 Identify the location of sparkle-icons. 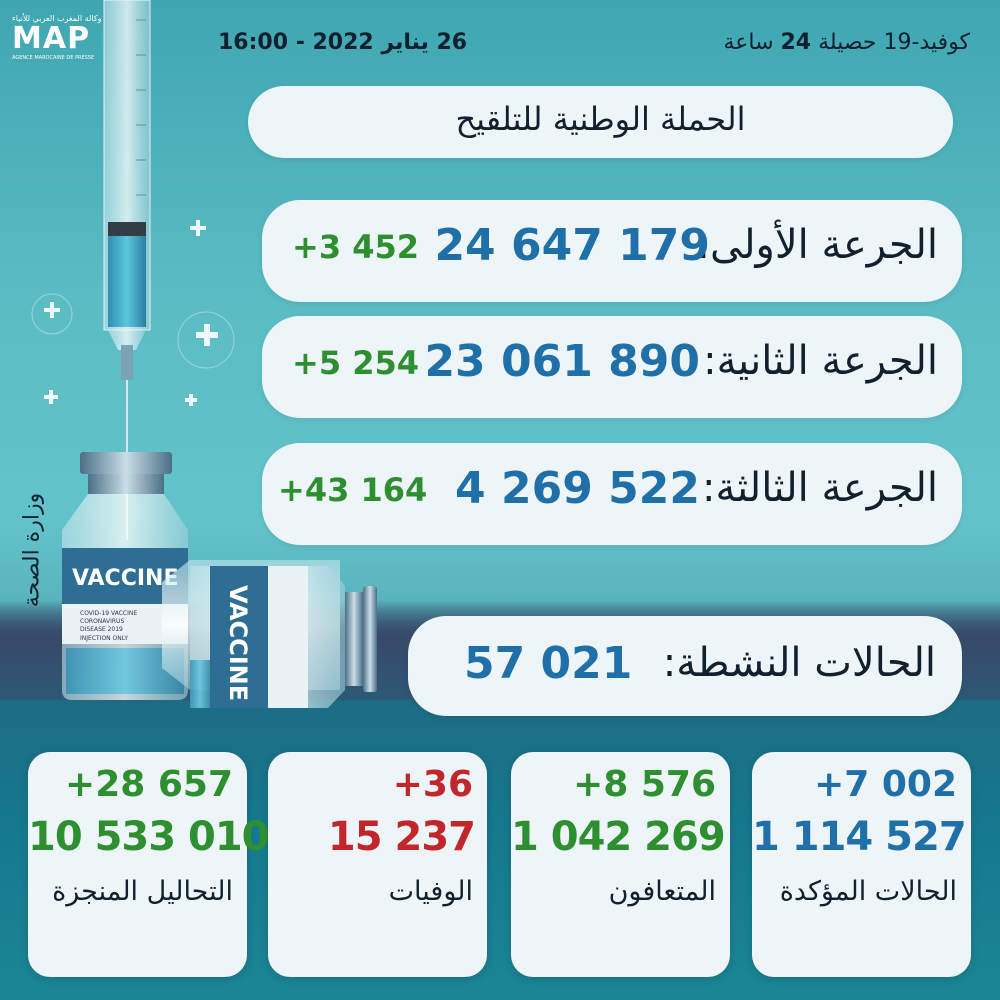
(133, 313).